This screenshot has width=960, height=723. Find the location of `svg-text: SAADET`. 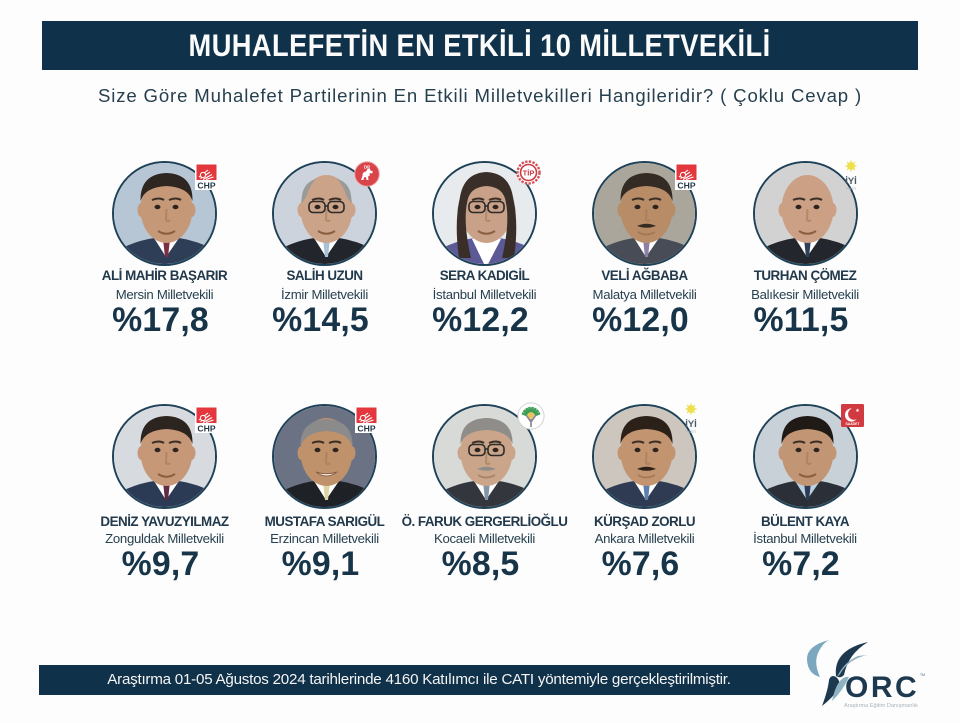

svg-text: SAADET is located at coordinates (853, 424).